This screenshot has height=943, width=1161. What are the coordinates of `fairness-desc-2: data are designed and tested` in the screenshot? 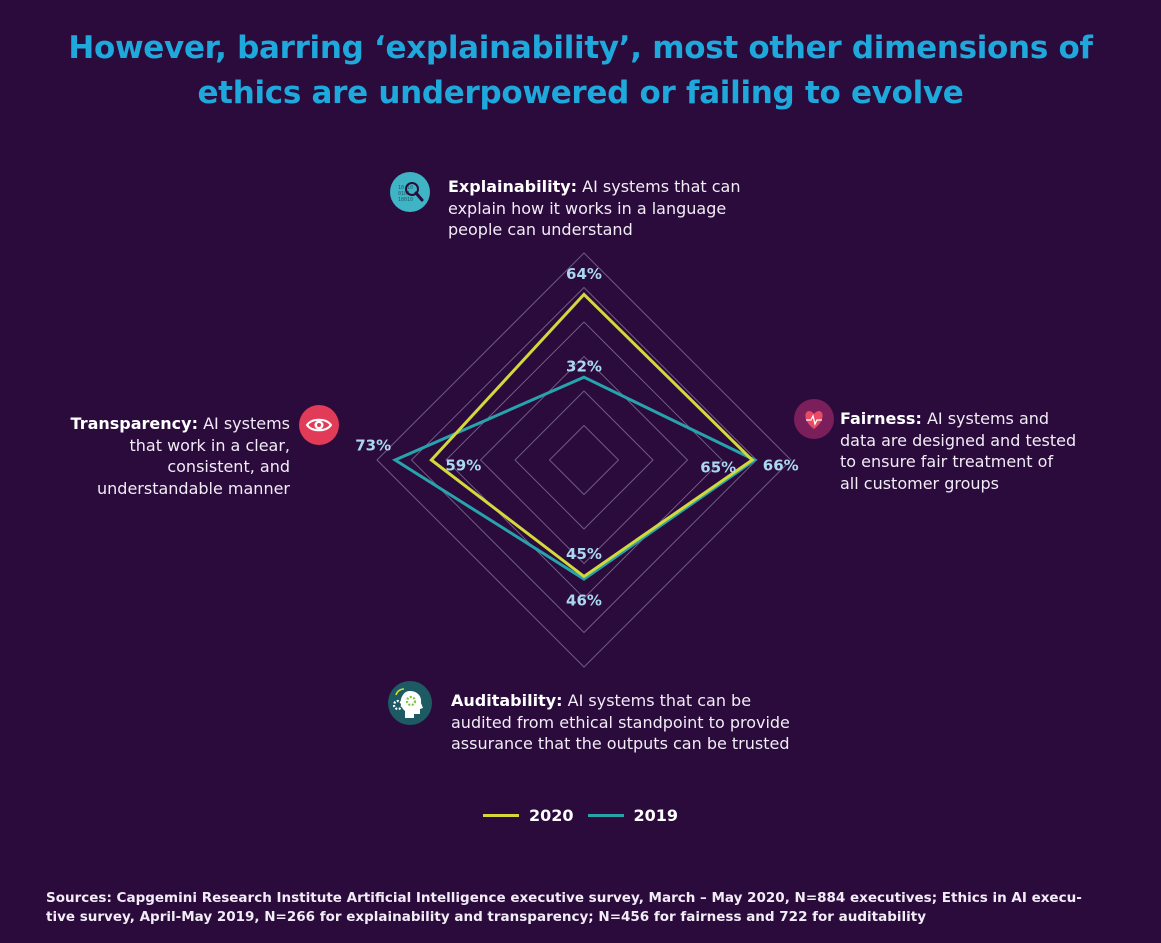 It's located at (958, 440).